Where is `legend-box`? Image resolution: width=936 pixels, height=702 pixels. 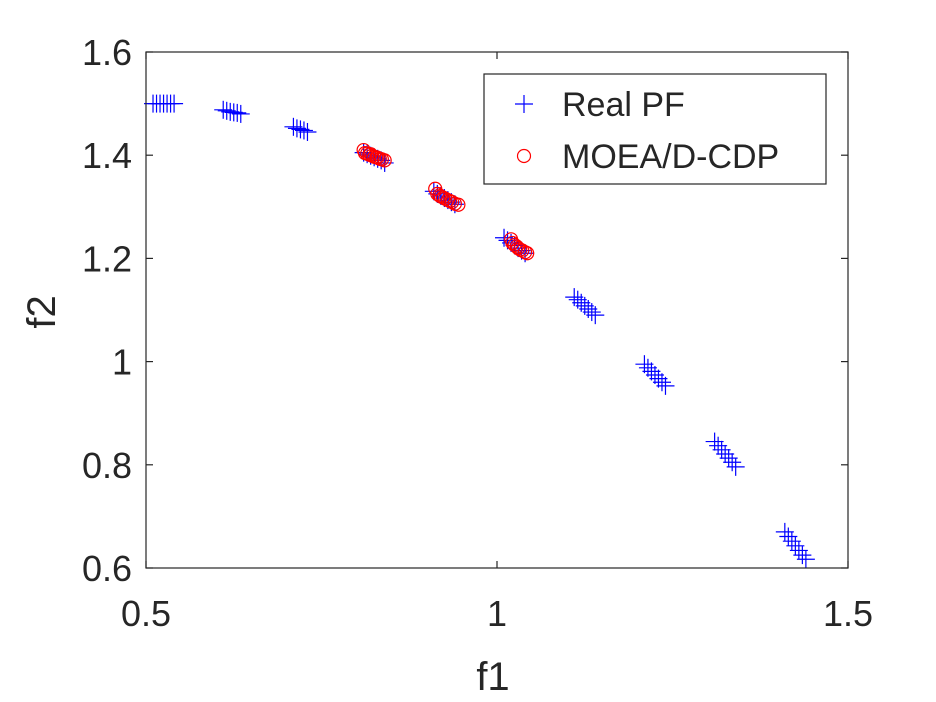 legend-box is located at coordinates (655, 129).